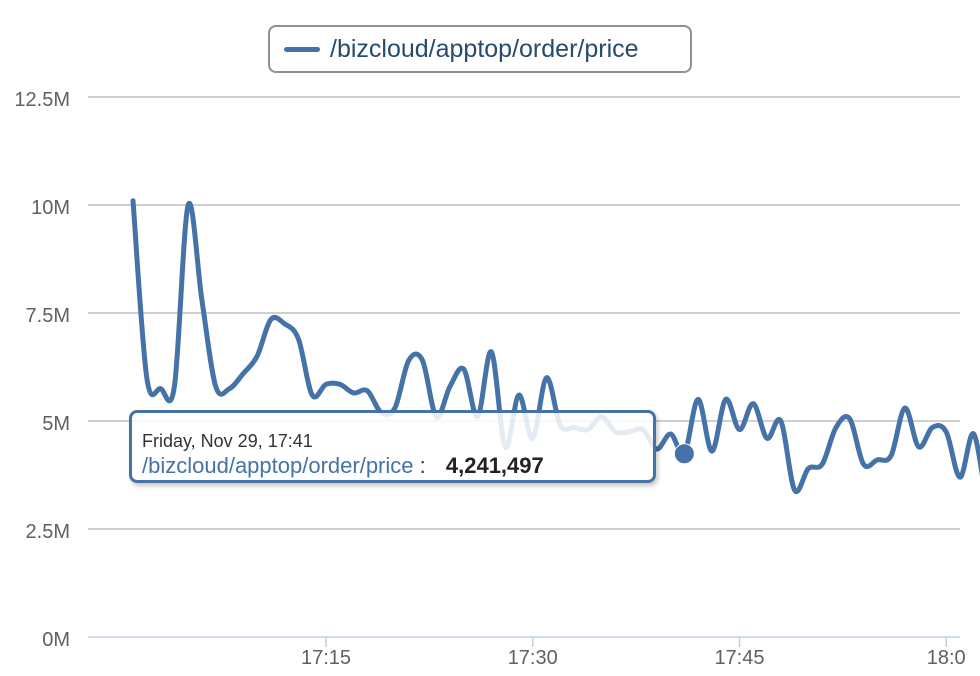 This screenshot has width=980, height=676. I want to click on legend: /bizcloud/apptop/order/price, so click(480, 49).